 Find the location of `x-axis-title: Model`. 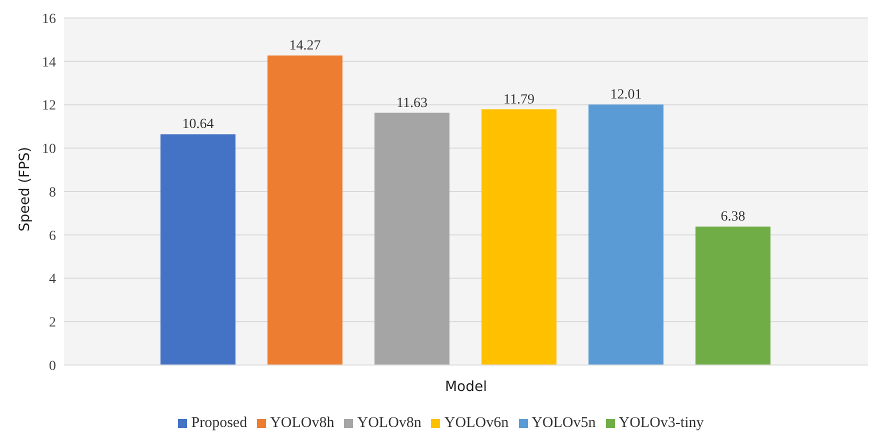

x-axis-title: Model is located at coordinates (466, 387).